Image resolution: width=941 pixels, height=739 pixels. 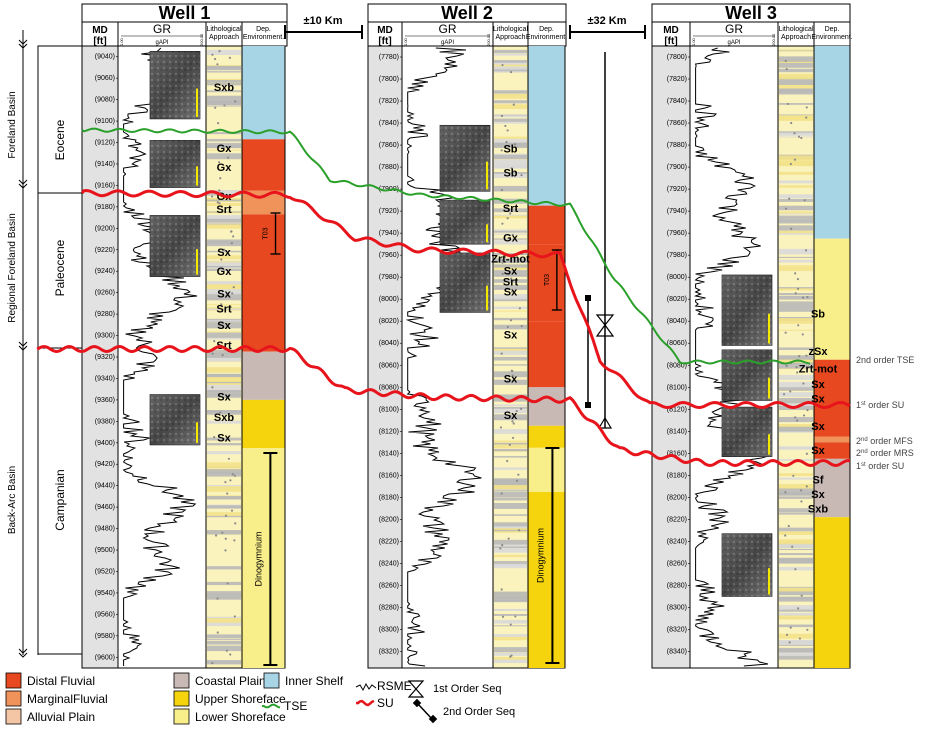 I want to click on depth-label: (8260), so click(x=389, y=585).